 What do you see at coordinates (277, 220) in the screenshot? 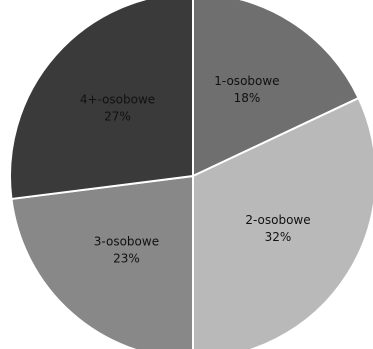
I see `slice-category-label: 2-osobowe` at bounding box center [277, 220].